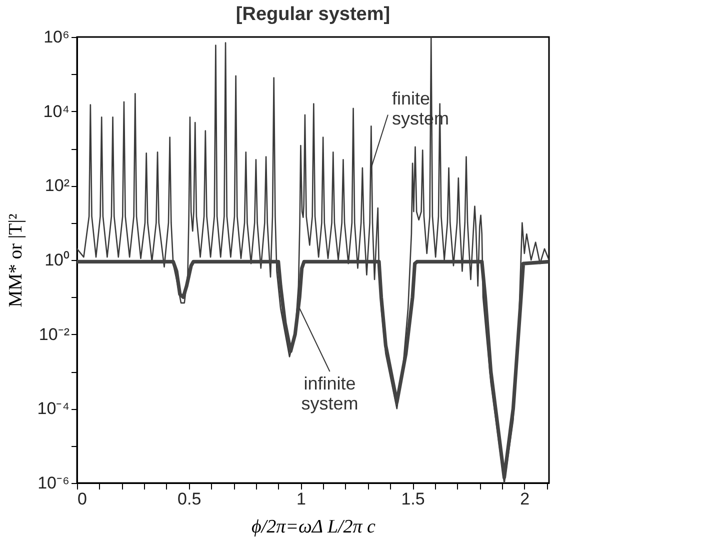 This screenshot has height=556, width=701. What do you see at coordinates (190, 499) in the screenshot?
I see `x-tick-label: 0.5` at bounding box center [190, 499].